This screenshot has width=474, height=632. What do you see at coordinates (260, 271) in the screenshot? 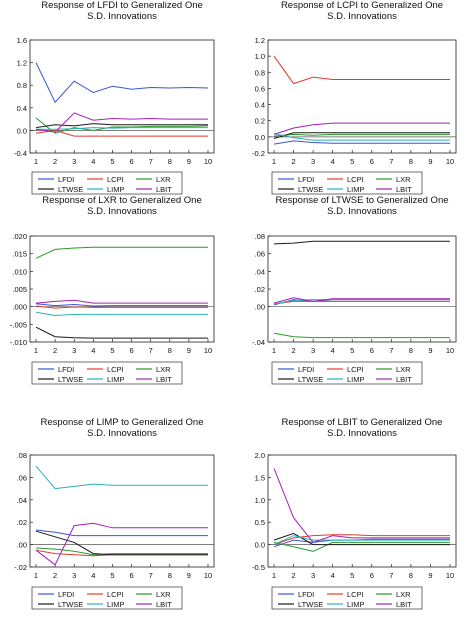
I see `y-tick-label: .04` at bounding box center [260, 271].